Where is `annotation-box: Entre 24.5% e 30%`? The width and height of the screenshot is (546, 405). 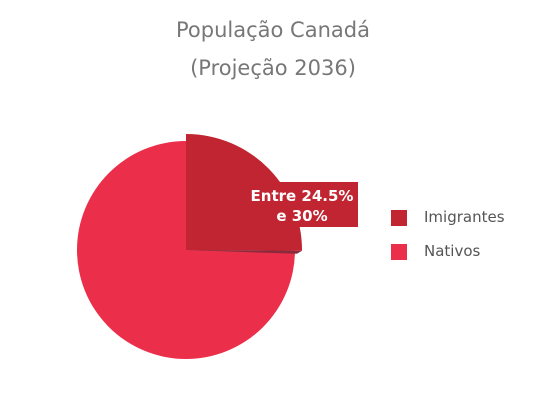
annotation-box: Entre 24.5% e 30% is located at coordinates (302, 204).